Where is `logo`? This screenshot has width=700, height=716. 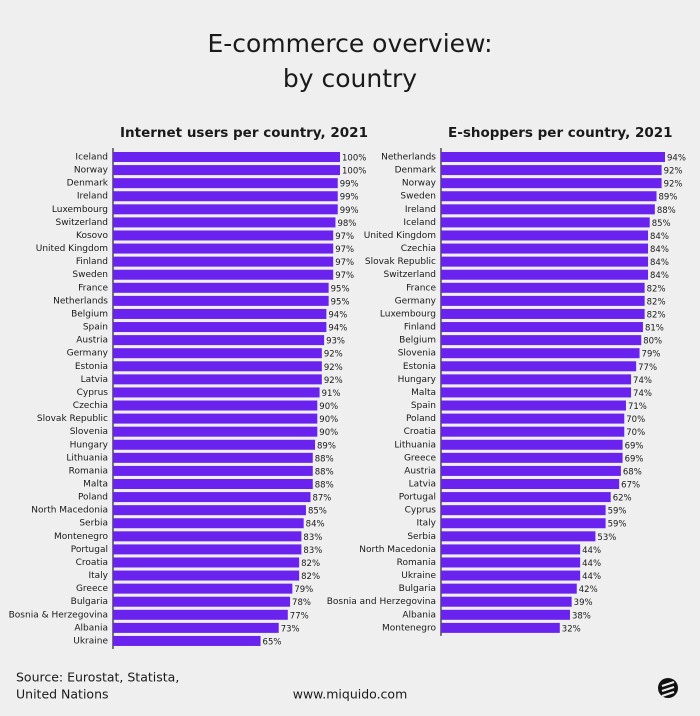 logo is located at coordinates (668, 688).